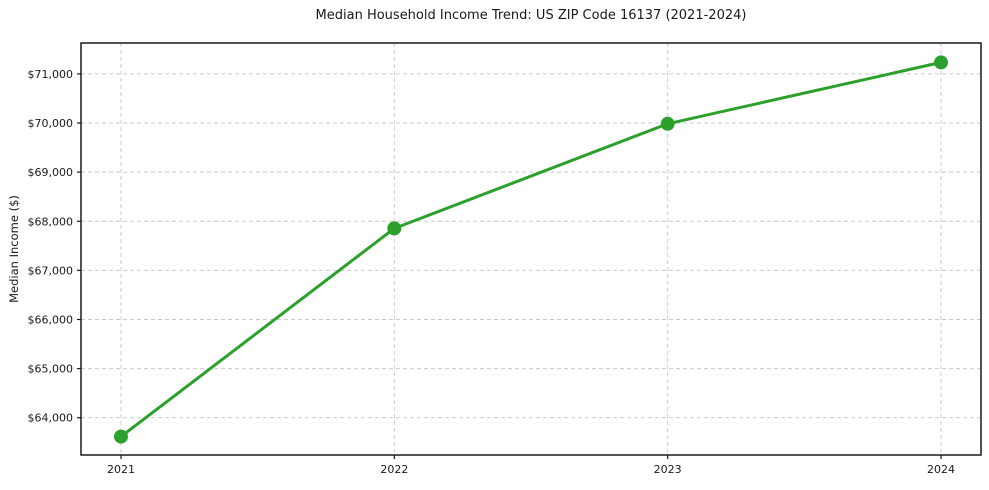 The image size is (989, 490). I want to click on y-tick-label: $65,000, so click(51, 369).